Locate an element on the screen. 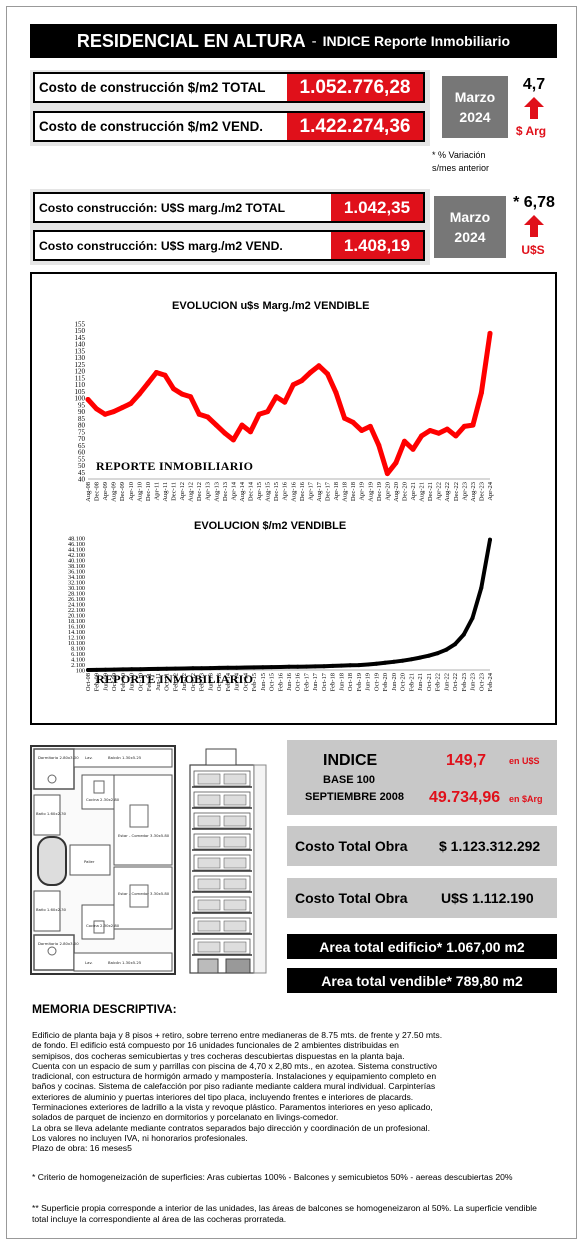 The height and width of the screenshot is (1245, 583). x-tick-label: Aug-14 is located at coordinates (242, 491).